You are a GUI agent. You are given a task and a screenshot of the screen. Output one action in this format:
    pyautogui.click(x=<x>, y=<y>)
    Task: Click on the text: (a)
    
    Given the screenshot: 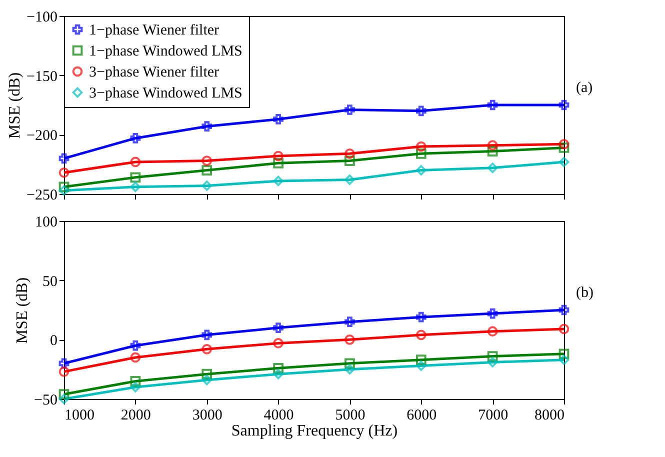 What is the action you would take?
    pyautogui.click(x=584, y=88)
    